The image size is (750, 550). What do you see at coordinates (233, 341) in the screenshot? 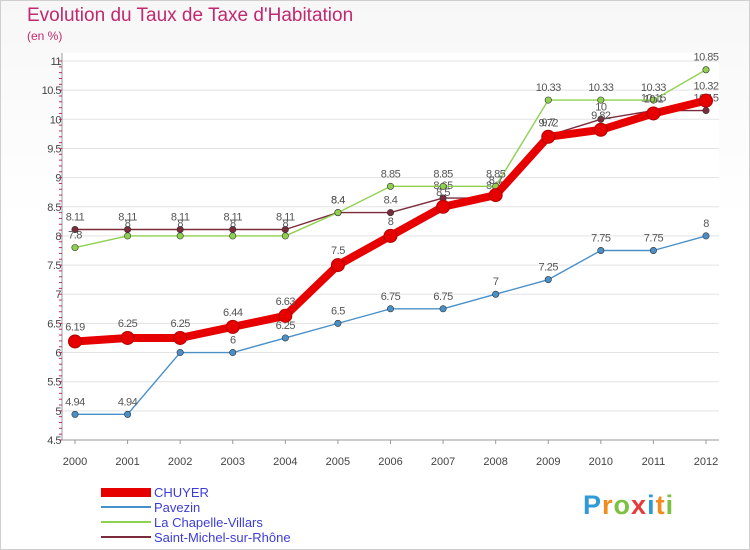
I see `data-label: 6` at bounding box center [233, 341].